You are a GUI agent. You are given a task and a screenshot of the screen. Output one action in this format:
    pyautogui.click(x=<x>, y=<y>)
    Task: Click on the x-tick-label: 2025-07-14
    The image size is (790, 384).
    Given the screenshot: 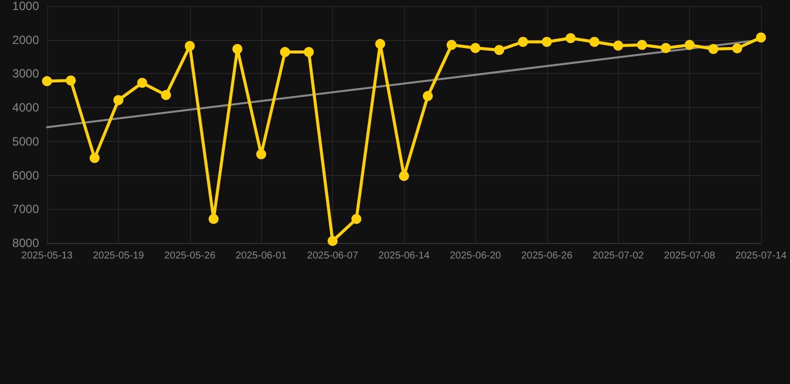 What is the action you would take?
    pyautogui.click(x=761, y=256)
    